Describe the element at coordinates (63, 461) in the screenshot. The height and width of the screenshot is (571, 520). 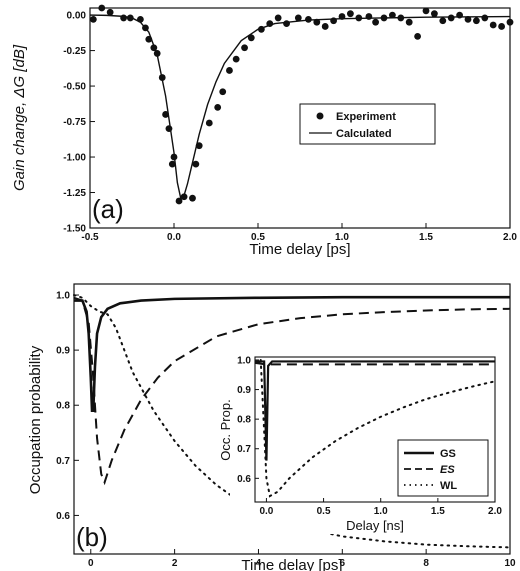
I see `panel-b-ytick-label: 0.7` at that location.